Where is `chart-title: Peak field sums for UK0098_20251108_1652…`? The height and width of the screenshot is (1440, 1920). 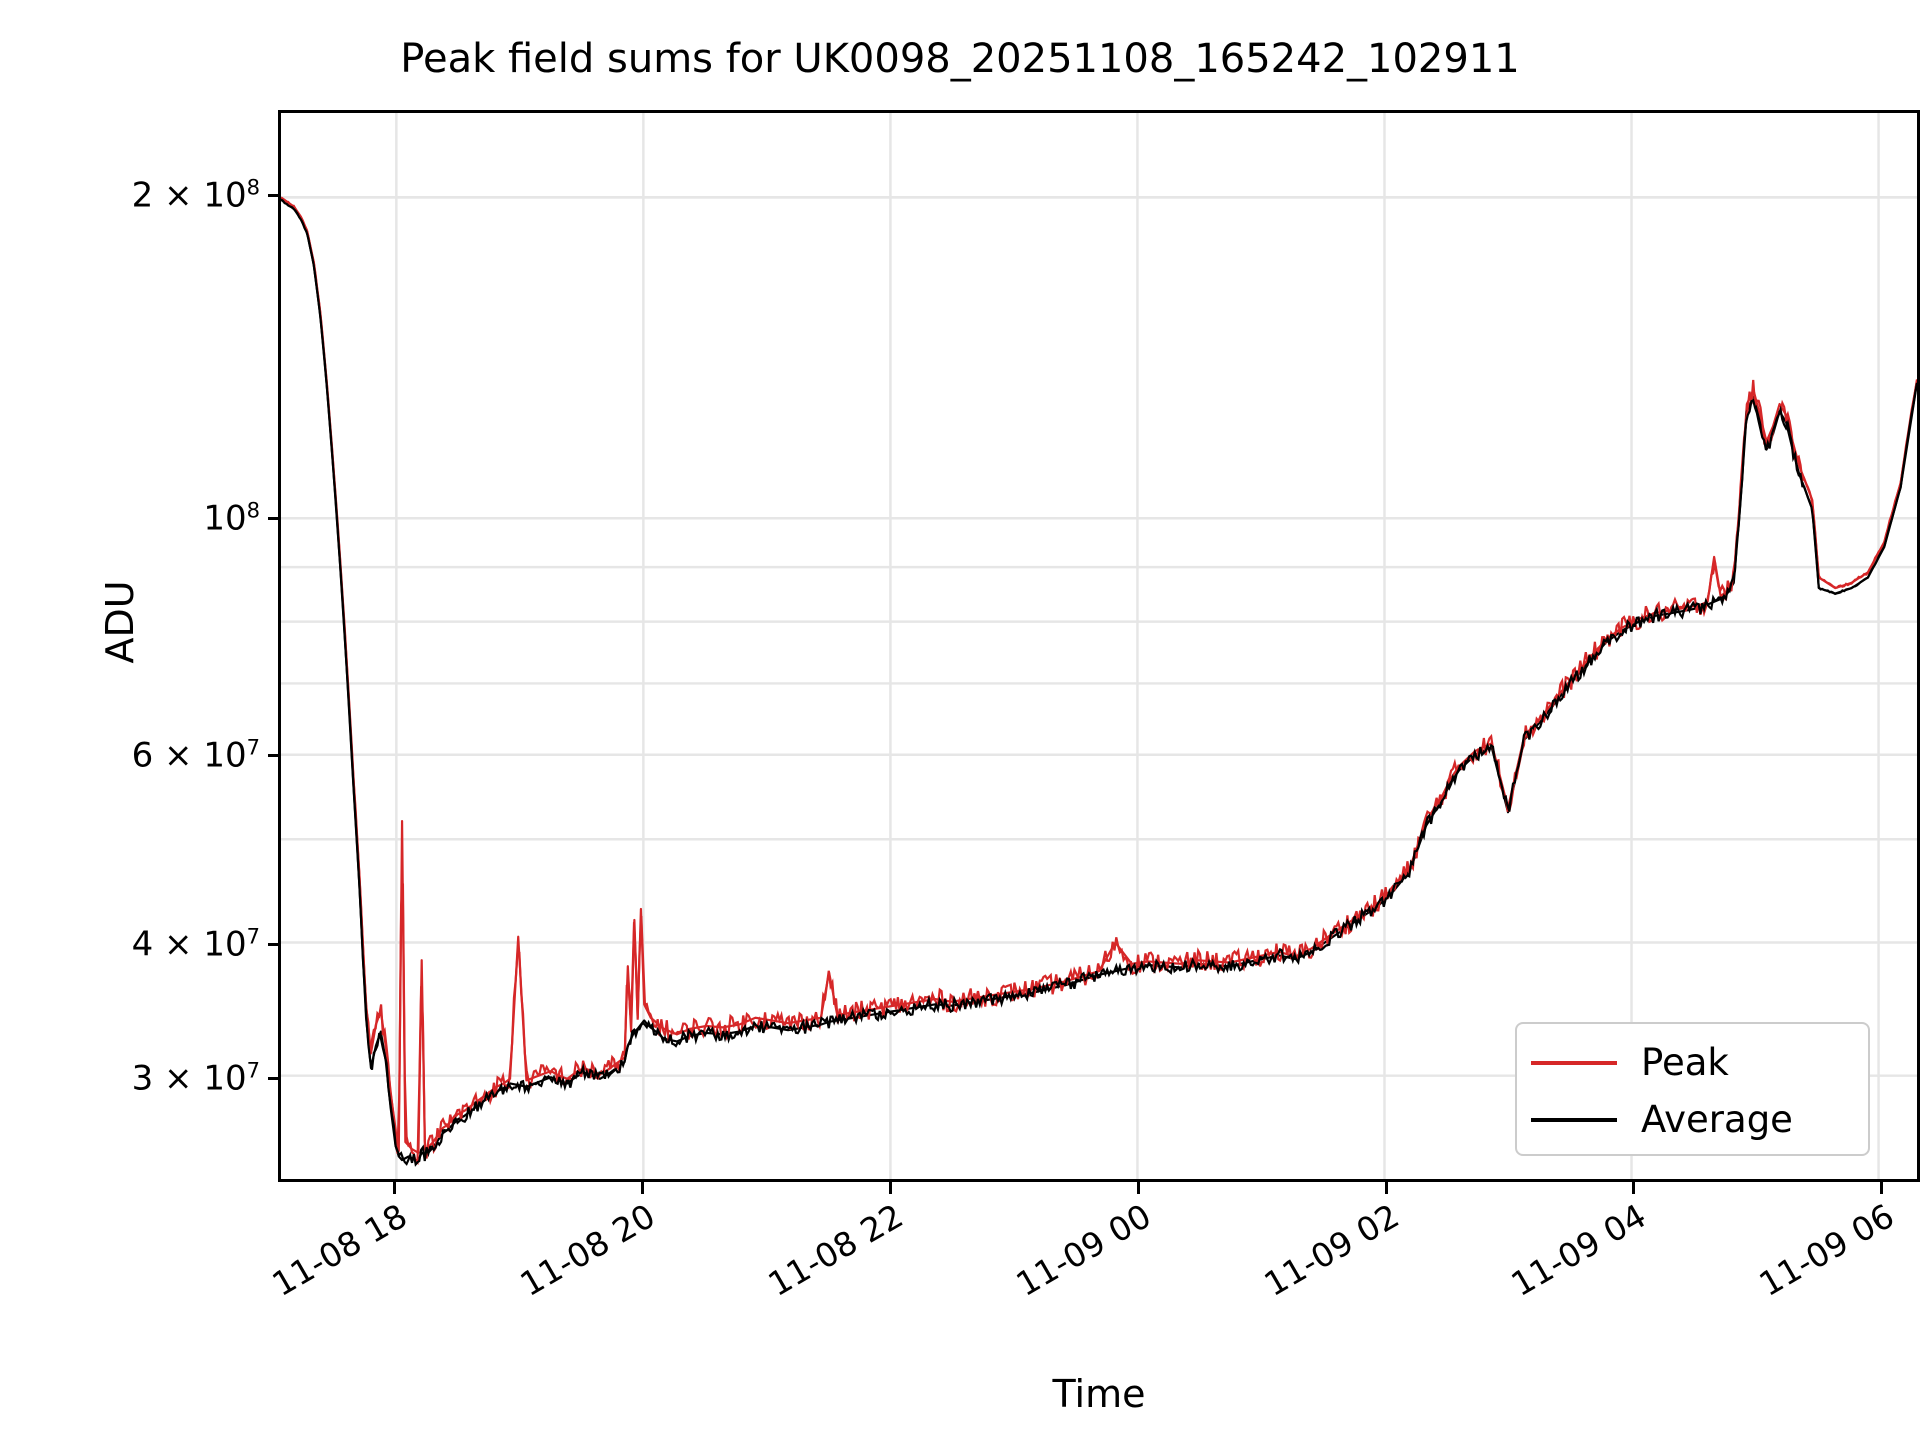 chart-title: Peak field sums for UK0098_20251108_1652… is located at coordinates (960, 59).